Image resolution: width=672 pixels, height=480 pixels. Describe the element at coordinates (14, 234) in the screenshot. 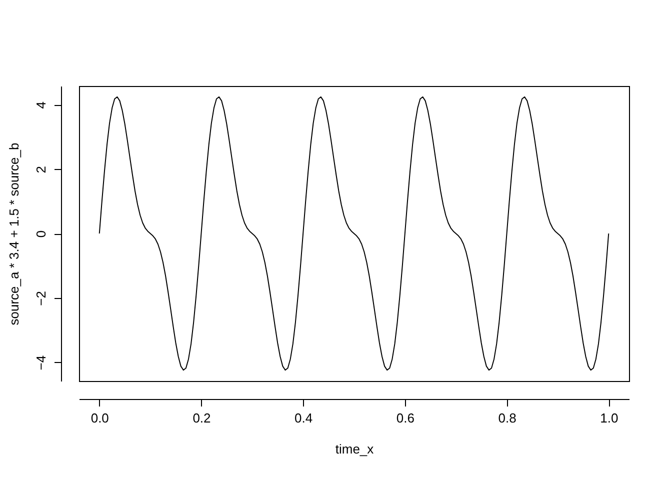

I see `y-axis-title: source_a * 3.4 + 1.5 * source_b` at that location.